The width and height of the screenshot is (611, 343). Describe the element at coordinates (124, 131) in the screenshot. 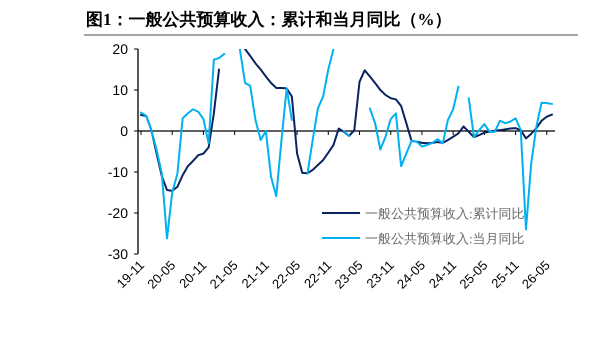

I see `y-tick-label: 0` at that location.